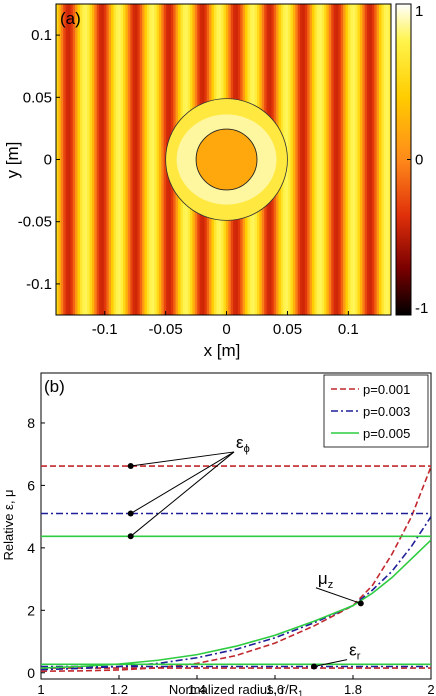 The width and height of the screenshot is (436, 696). I want to click on panel-label-b: (b), so click(54, 386).